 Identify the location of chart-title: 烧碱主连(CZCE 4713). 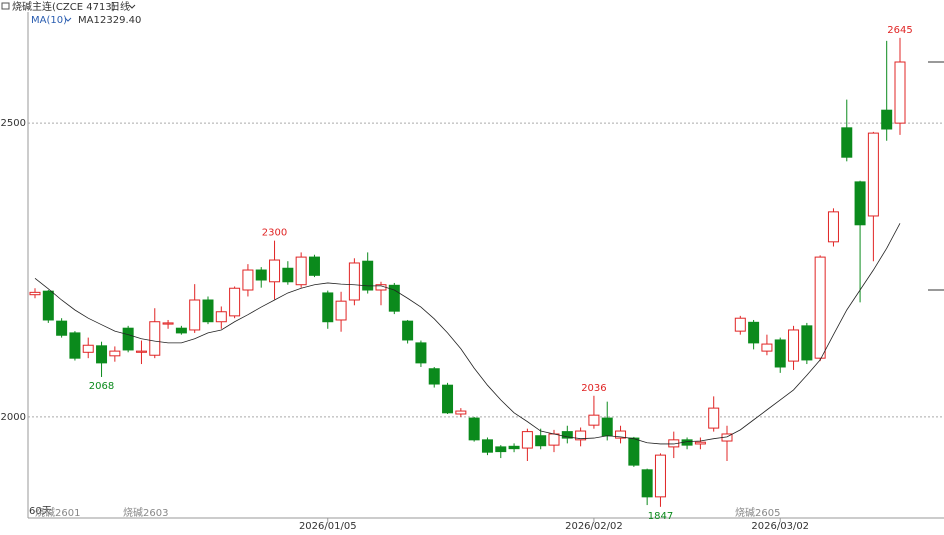
(64, 6).